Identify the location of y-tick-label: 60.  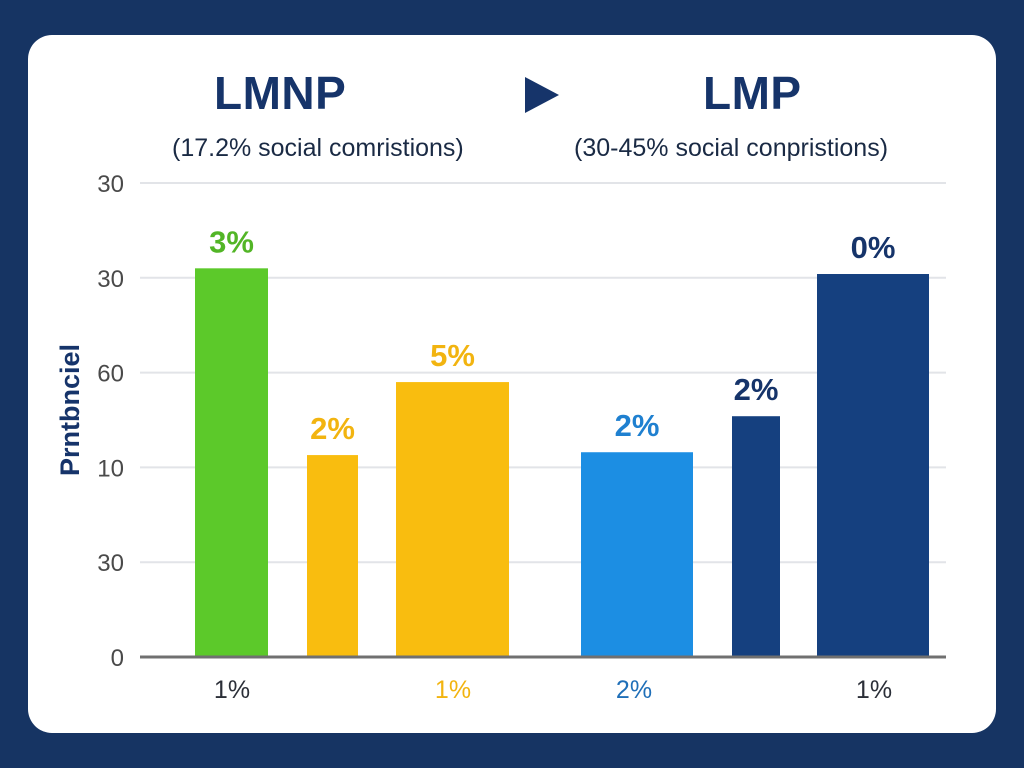
(110, 374).